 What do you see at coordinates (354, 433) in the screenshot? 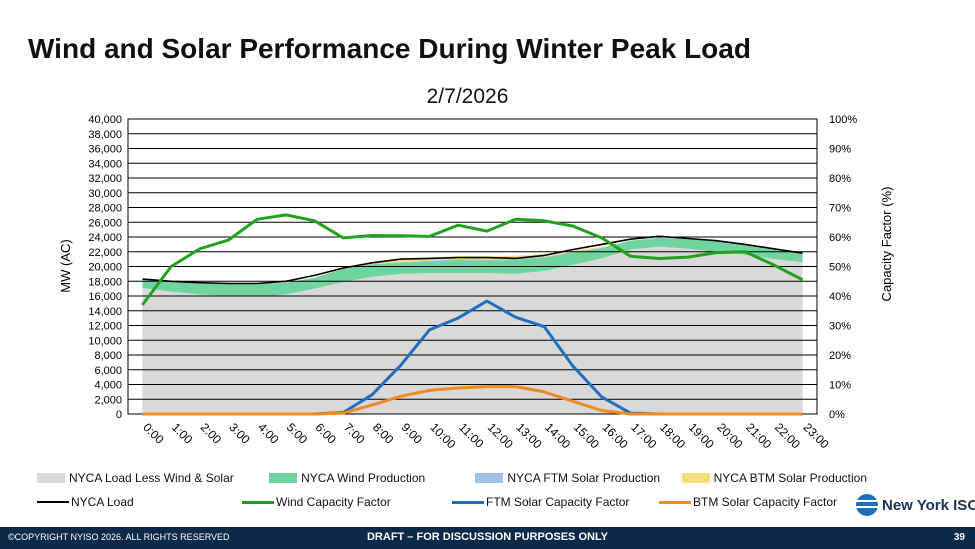
I see `x-tick-label: 7:00` at bounding box center [354, 433].